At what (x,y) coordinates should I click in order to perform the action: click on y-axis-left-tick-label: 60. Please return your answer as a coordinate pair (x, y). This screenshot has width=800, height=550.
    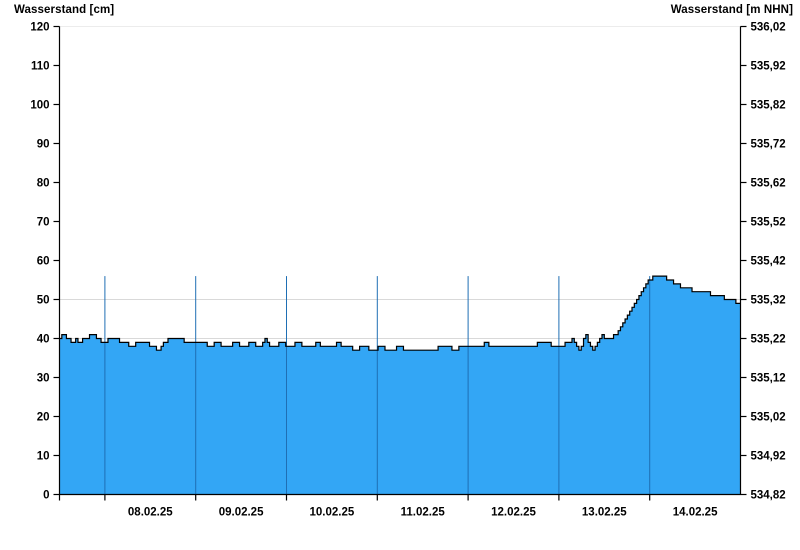
    Looking at the image, I should click on (43, 262).